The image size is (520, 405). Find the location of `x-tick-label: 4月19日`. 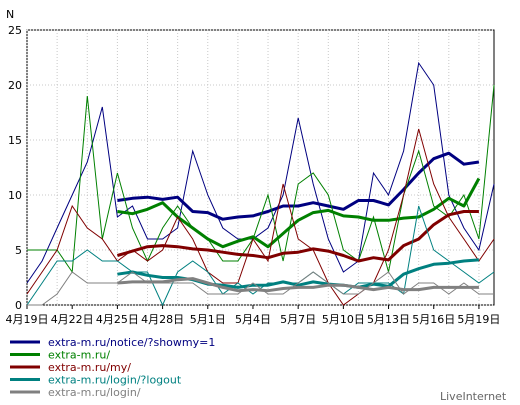

x-tick-label: 4月19日 is located at coordinates (27, 319).